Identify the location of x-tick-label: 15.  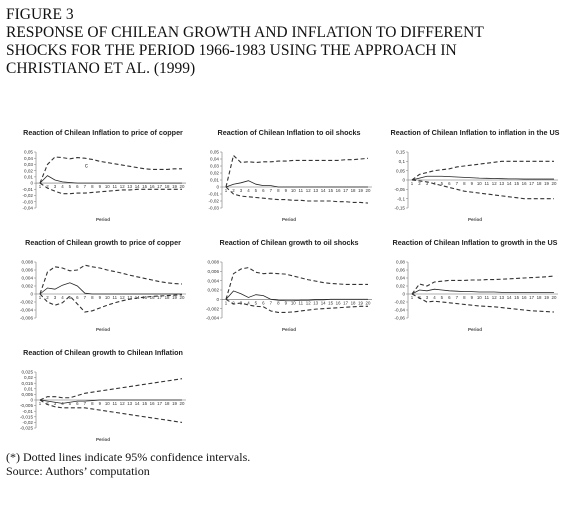
(330, 190).